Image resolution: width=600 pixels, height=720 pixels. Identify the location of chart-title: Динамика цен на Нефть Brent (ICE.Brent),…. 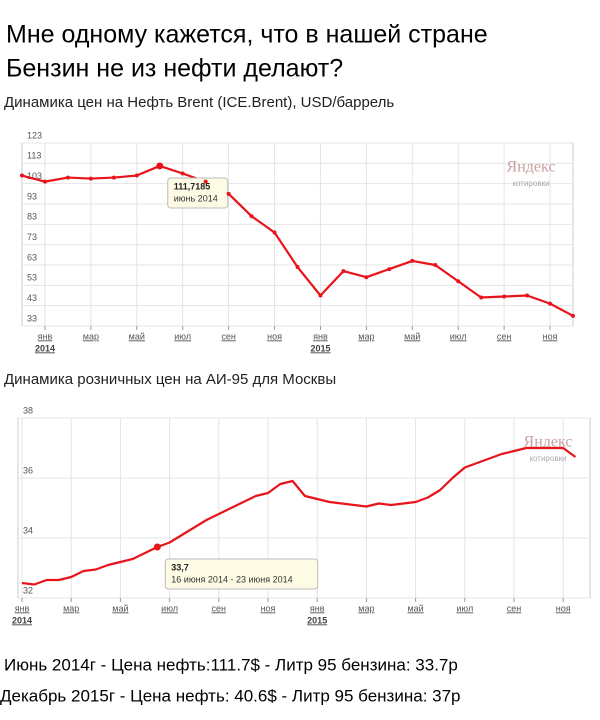
(199, 102).